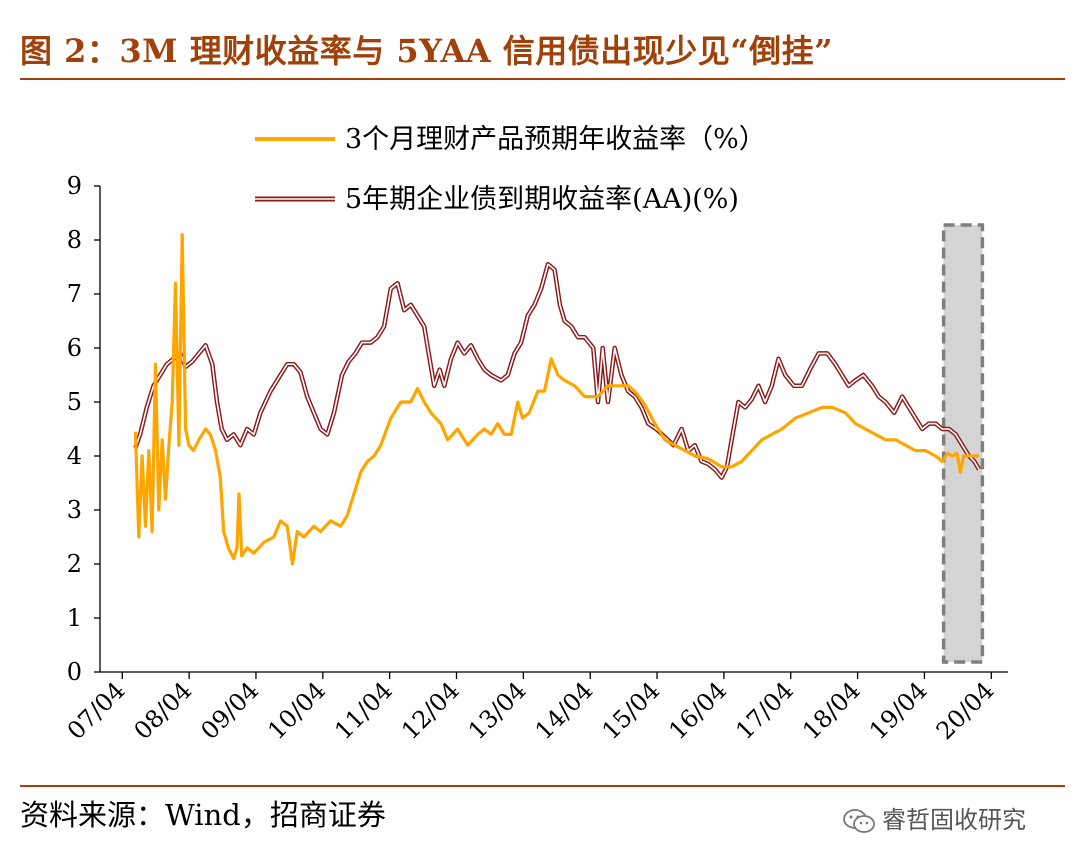 This screenshot has height=865, width=1080. I want to click on x-tick-label: 11/04, so click(363, 710).